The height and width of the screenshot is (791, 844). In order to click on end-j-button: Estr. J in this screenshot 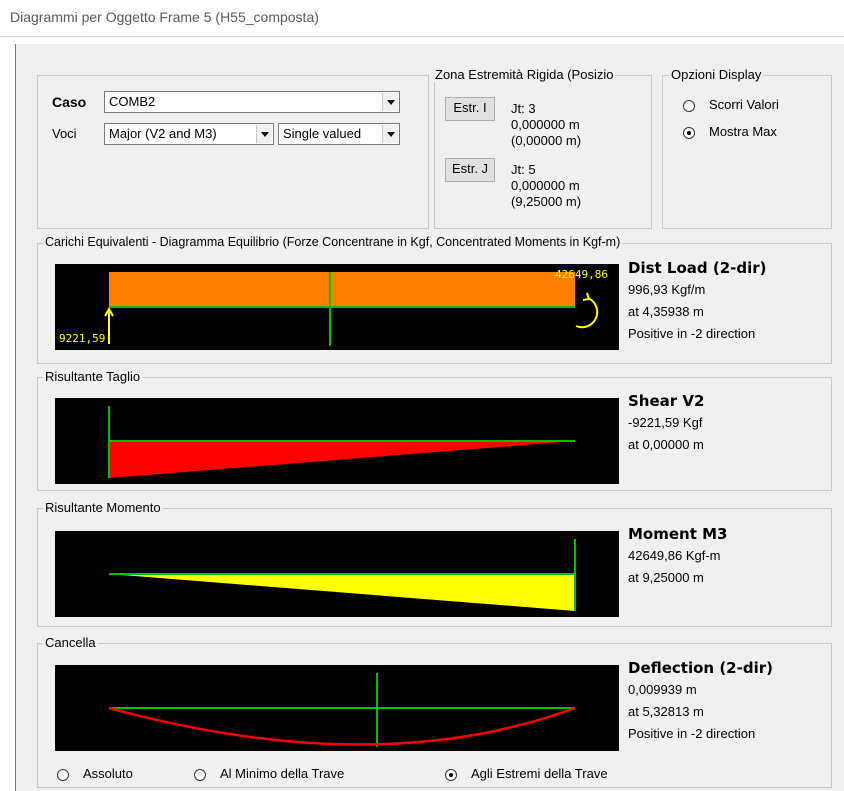, I will do `click(470, 170)`.